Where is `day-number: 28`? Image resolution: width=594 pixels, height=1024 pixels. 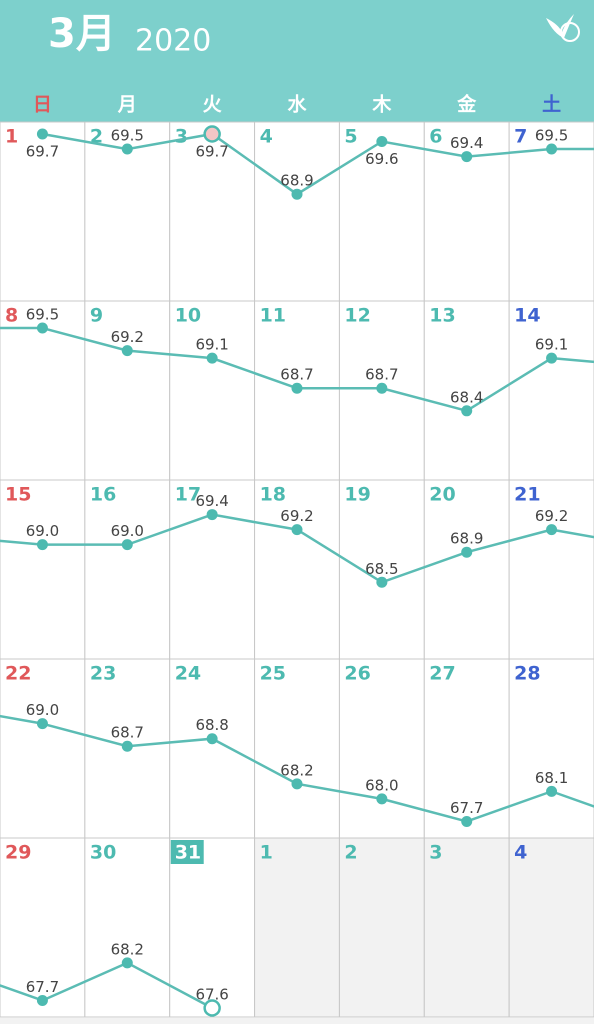
day-number: 28 is located at coordinates (527, 674).